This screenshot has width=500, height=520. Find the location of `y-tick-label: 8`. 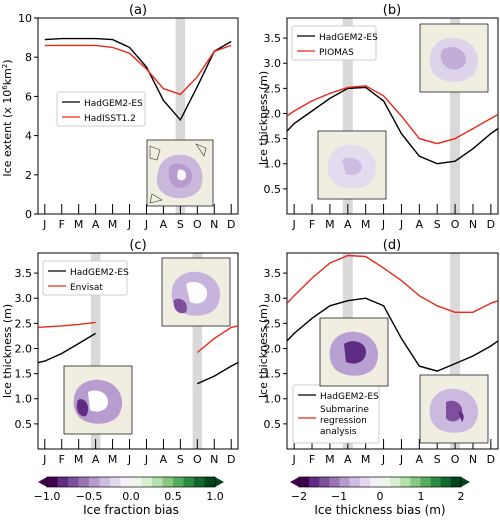

y-tick-label: 8 is located at coordinates (28, 57).